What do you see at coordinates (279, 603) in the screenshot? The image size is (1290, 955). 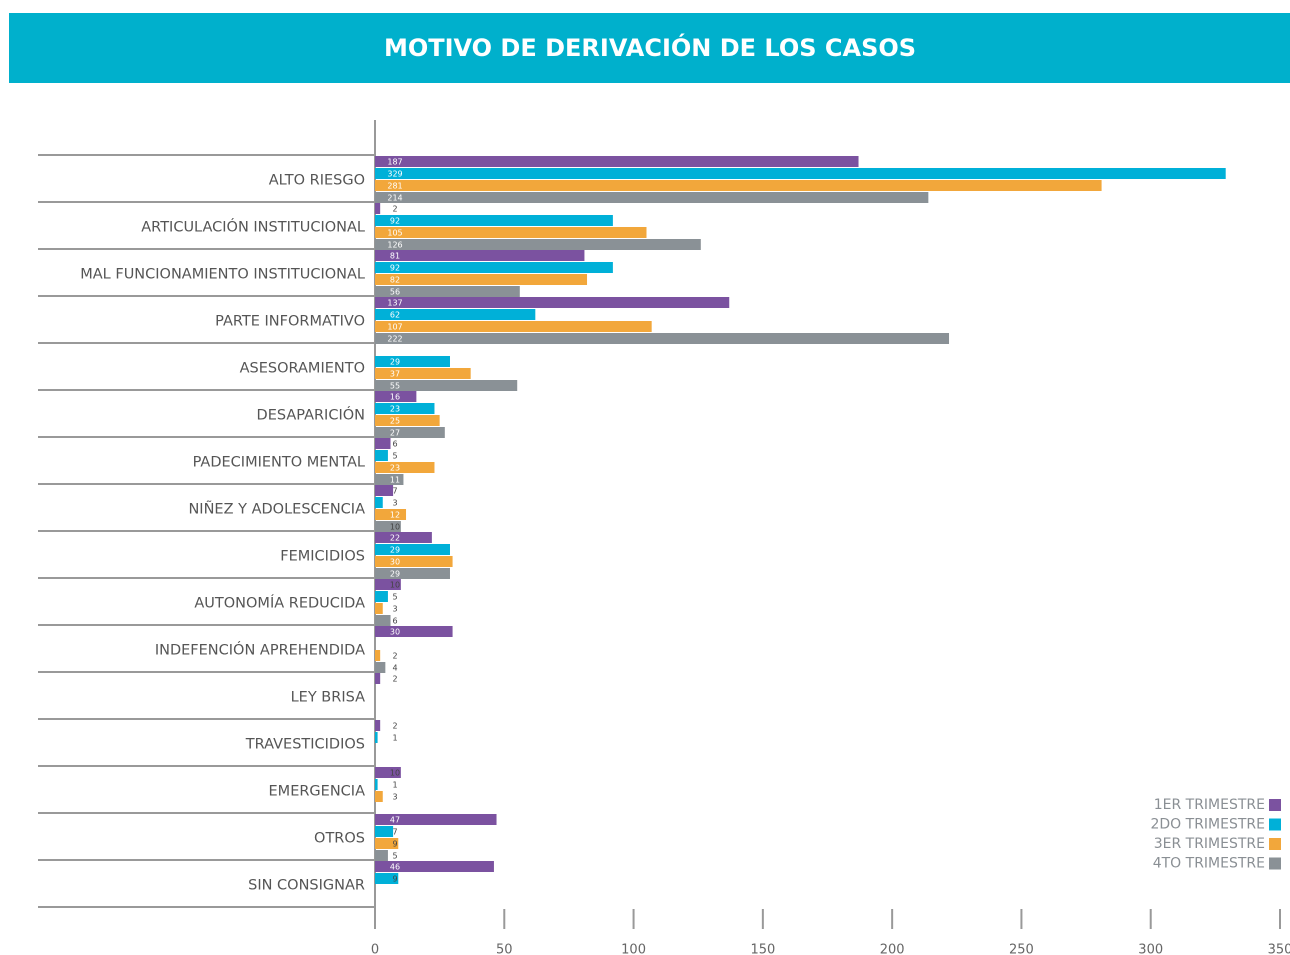 I see `category-label: AUTONOMÍA REDUCIDA` at bounding box center [279, 603].